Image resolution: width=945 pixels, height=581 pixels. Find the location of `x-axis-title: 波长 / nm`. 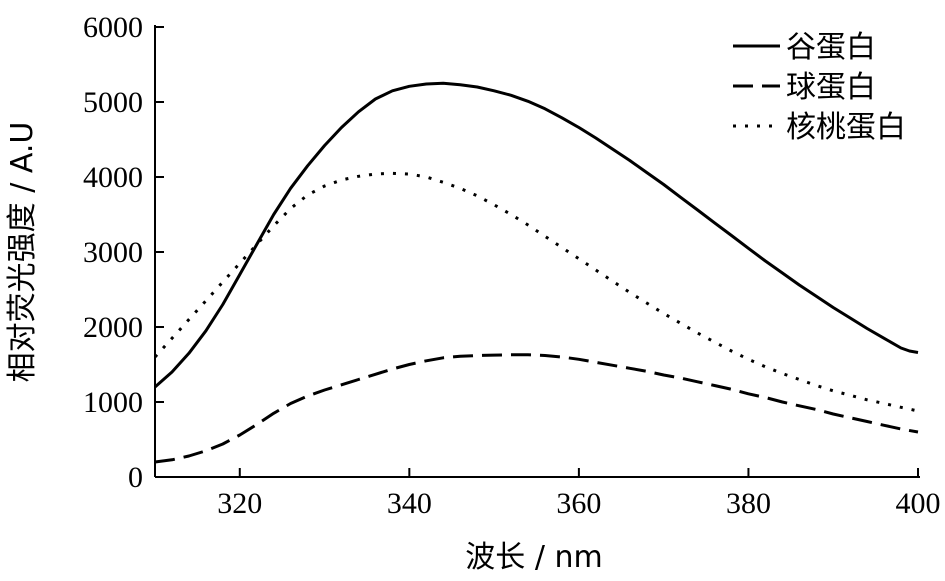

x-axis-title: 波长 / nm is located at coordinates (533, 557).